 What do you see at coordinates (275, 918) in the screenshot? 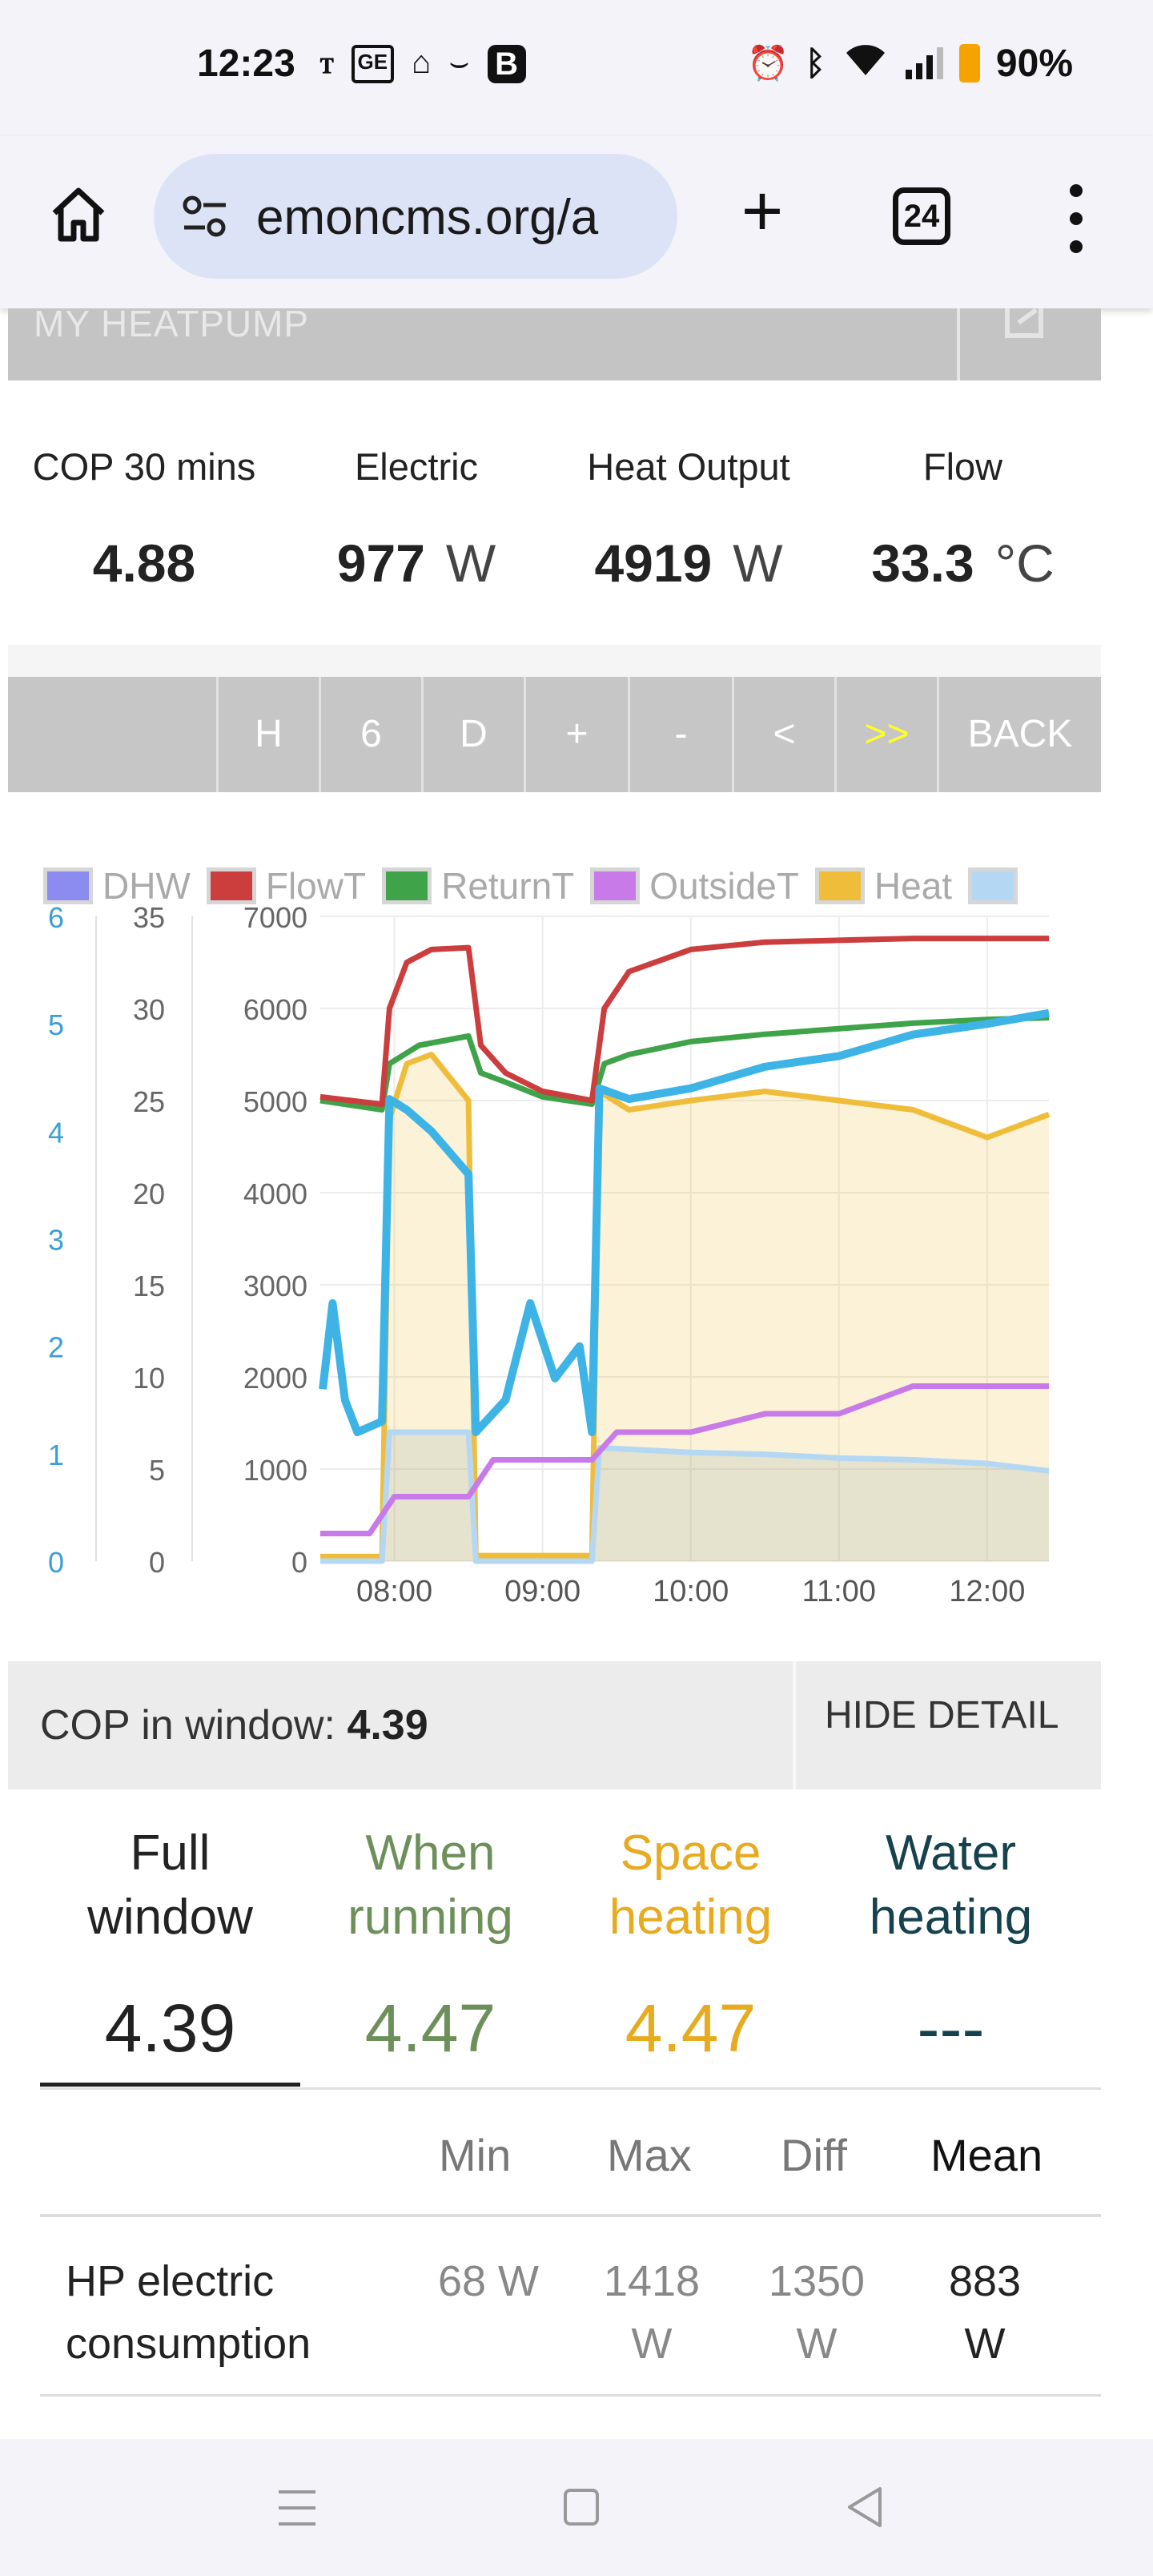
I see `y-tick-label: 7000` at bounding box center [275, 918].